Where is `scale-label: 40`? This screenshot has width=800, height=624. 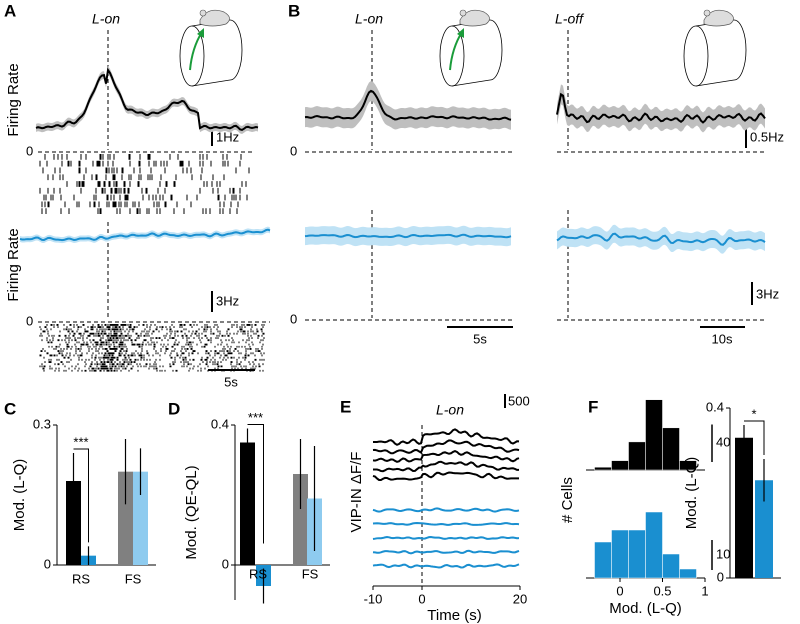 scale-label: 40 is located at coordinates (723, 442).